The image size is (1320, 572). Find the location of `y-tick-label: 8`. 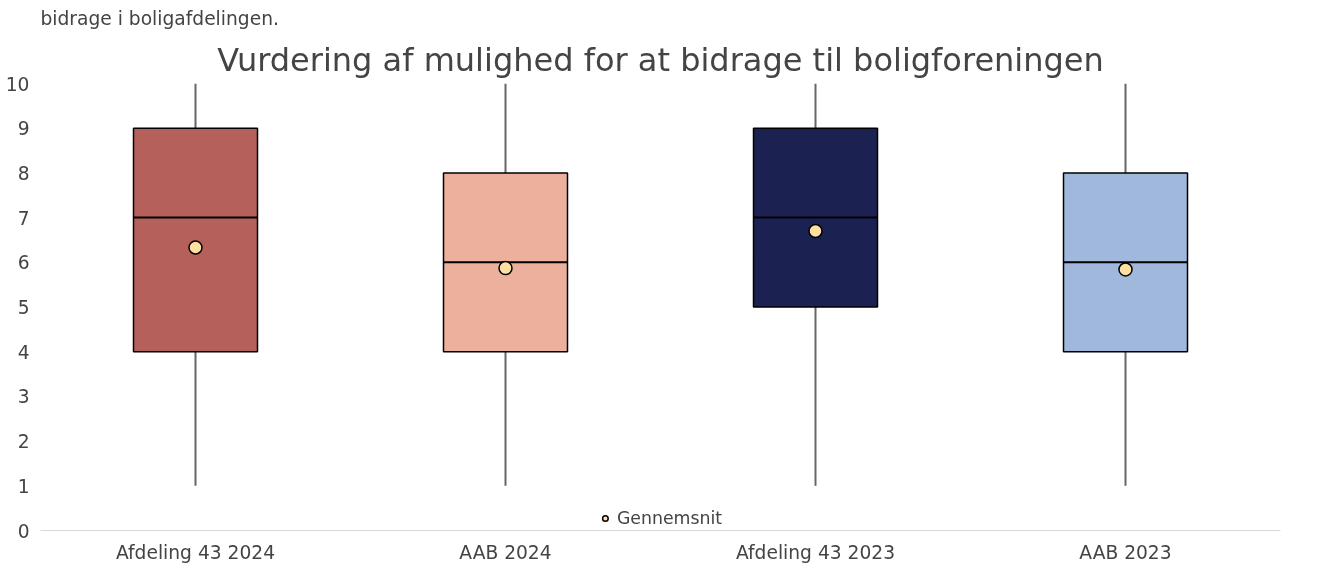

y-tick-label: 8 is located at coordinates (23, 173).